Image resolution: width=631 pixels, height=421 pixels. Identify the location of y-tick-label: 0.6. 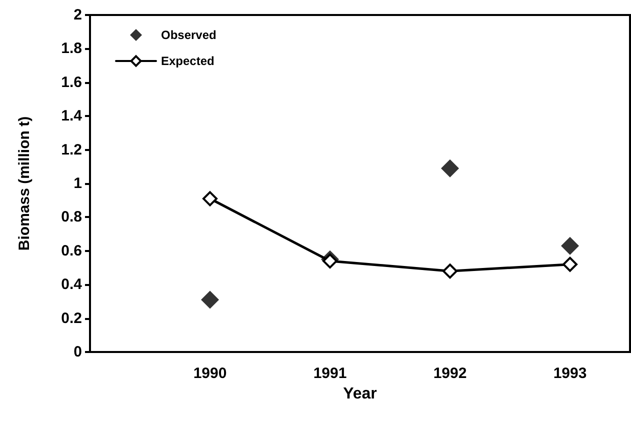
(71, 251).